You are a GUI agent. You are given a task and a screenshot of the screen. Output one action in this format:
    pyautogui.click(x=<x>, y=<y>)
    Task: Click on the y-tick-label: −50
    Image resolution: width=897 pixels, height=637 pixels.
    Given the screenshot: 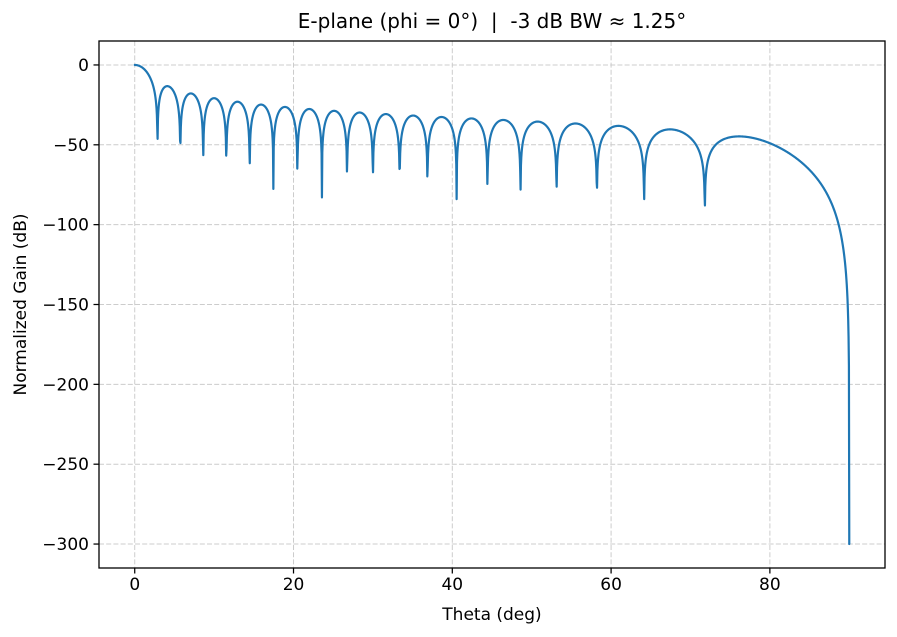 What is the action you would take?
    pyautogui.click(x=71, y=146)
    